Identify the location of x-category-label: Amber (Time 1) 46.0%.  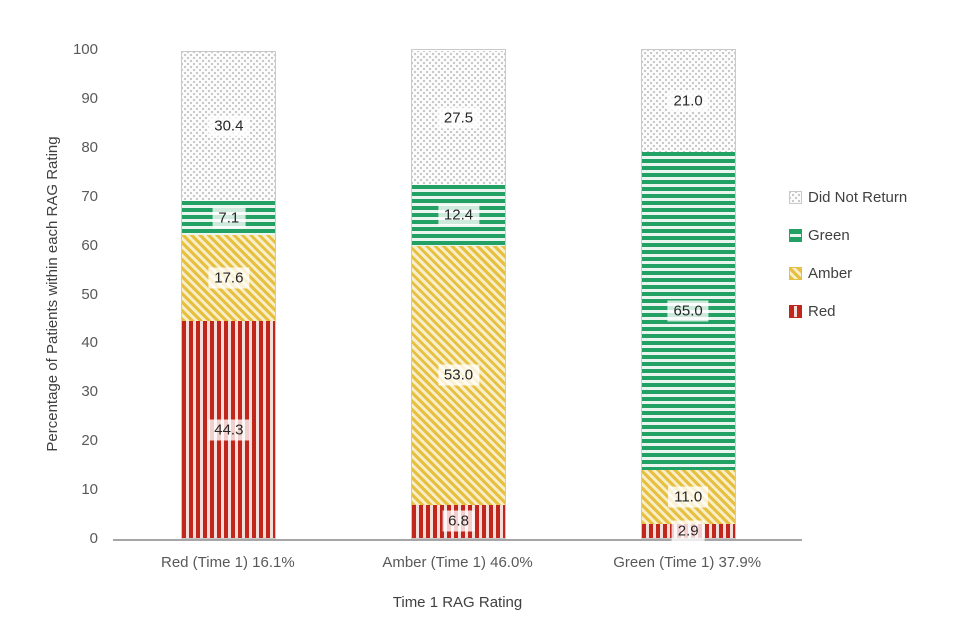
(457, 562).